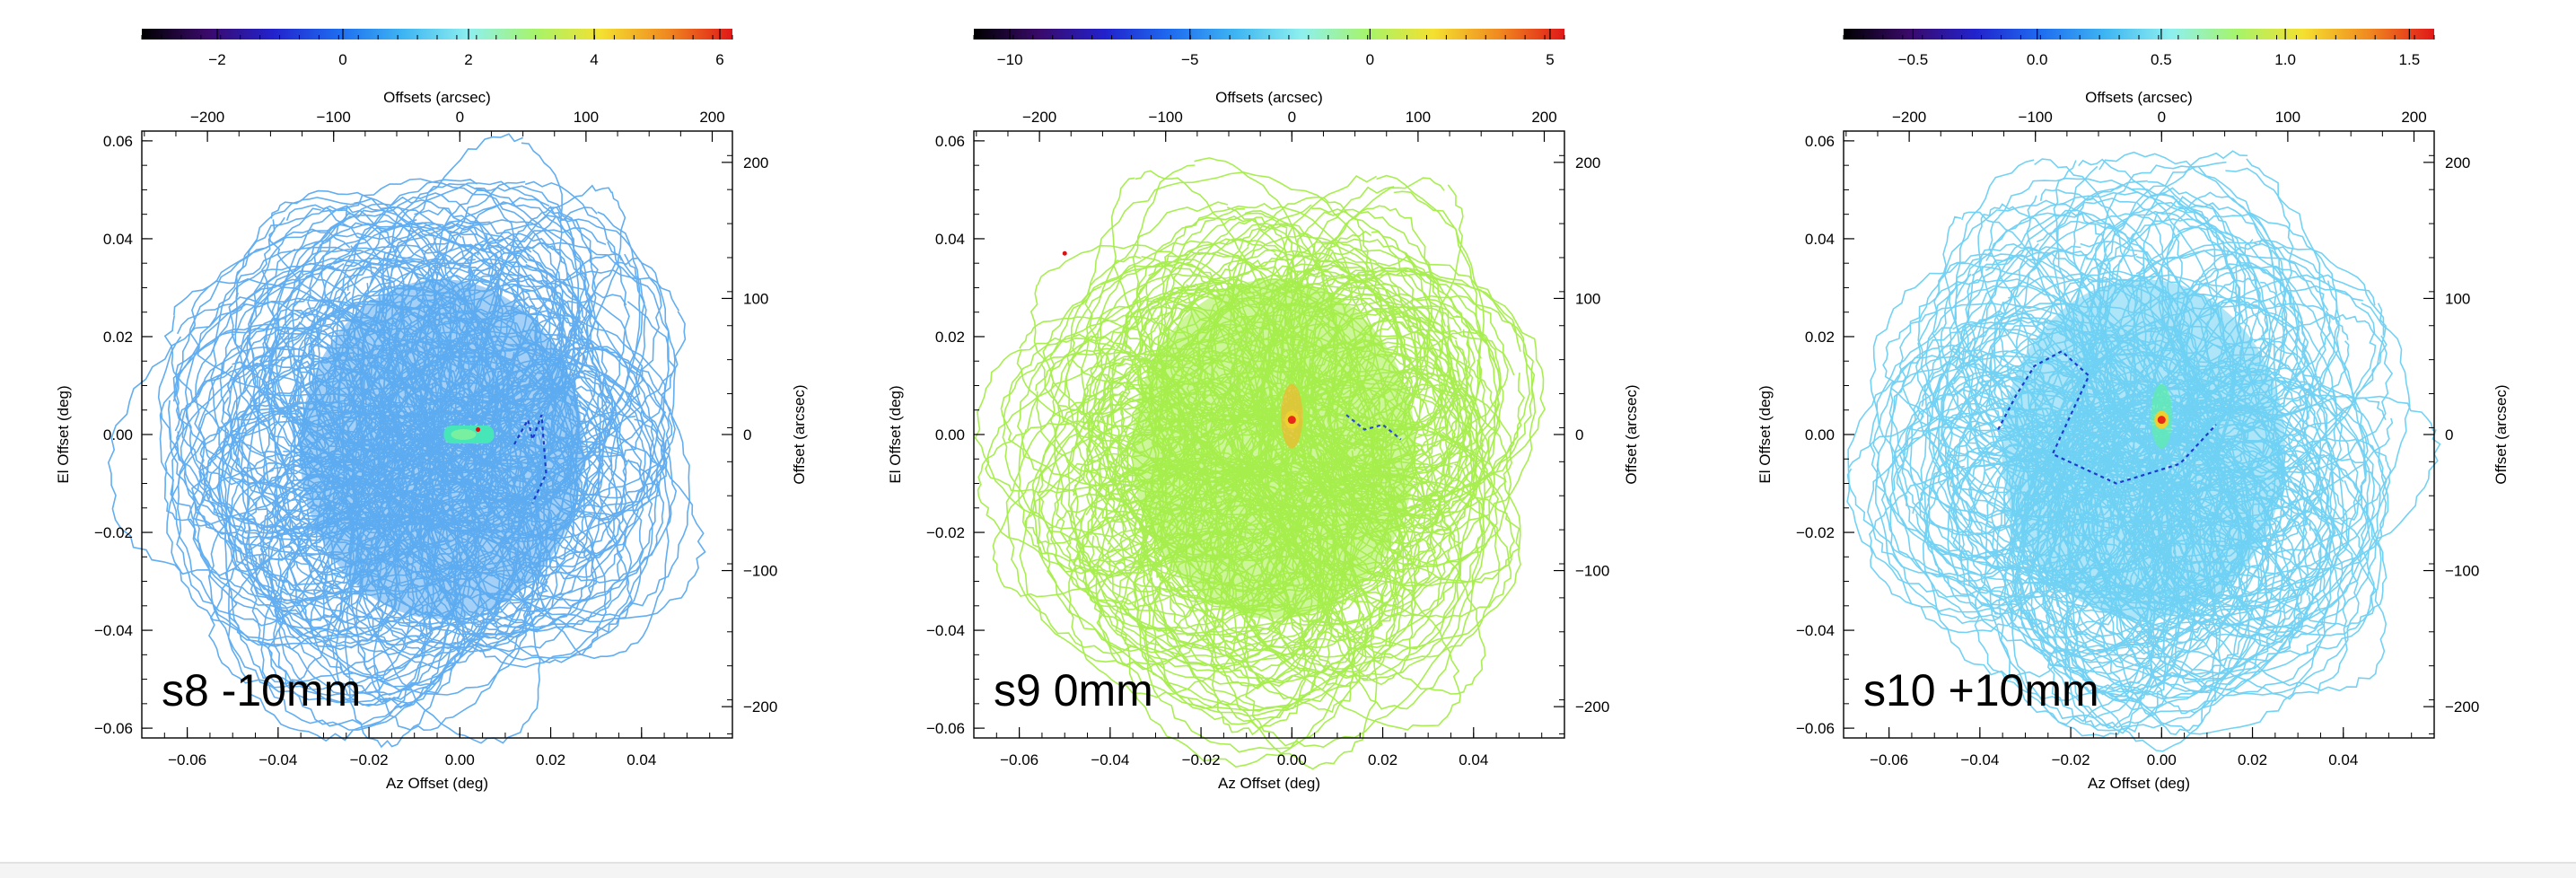 The height and width of the screenshot is (878, 2576). Describe the element at coordinates (1913, 60) in the screenshot. I see `colorbar-tick-label: −0.5` at that location.